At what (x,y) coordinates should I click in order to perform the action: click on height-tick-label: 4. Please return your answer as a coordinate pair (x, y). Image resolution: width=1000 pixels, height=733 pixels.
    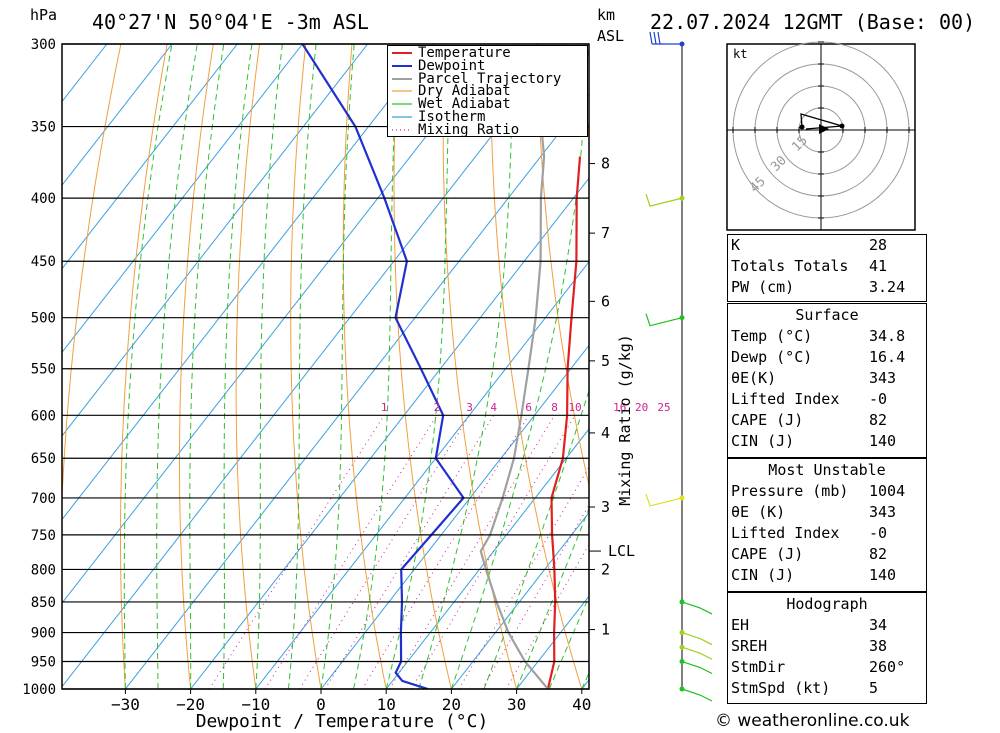
    Looking at the image, I should click on (605, 433).